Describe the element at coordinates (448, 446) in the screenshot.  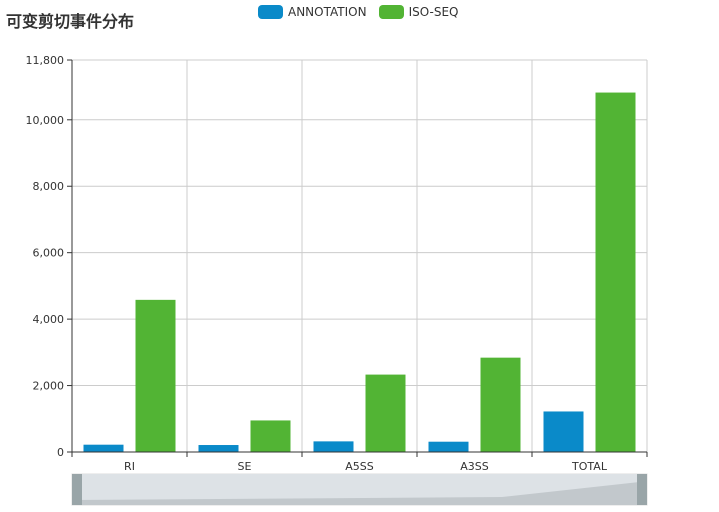
I see `bar-annotation-a3ss` at that location.